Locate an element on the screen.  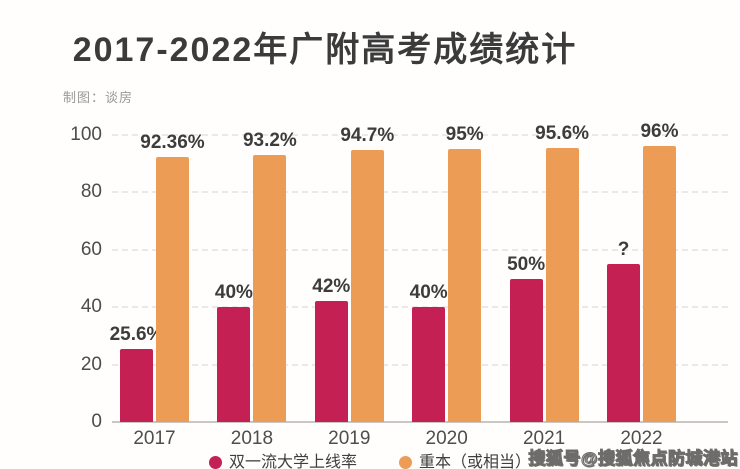
bar-2020-pink is located at coordinates (429, 364).